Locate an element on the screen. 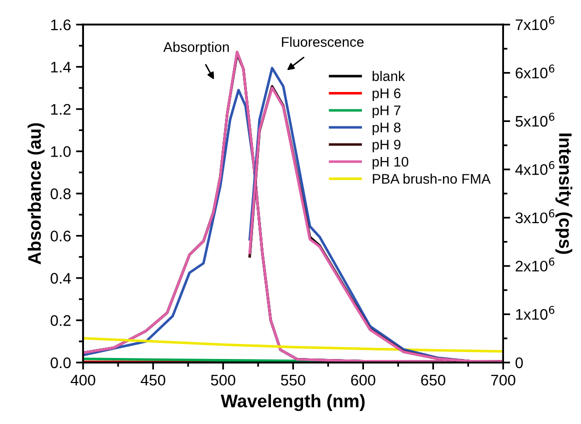 The width and height of the screenshot is (581, 424). y2-tick-label: 6x10$^{6}$ is located at coordinates (535, 71).